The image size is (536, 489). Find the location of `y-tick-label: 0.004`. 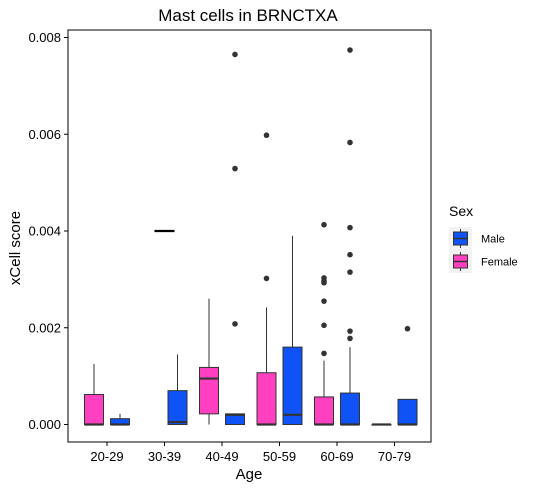

y-tick-label: 0.004 is located at coordinates (44, 231).